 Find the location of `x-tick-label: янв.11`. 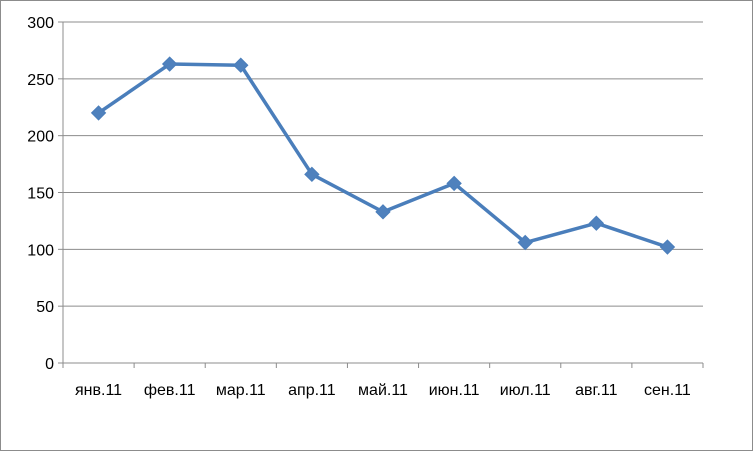

x-tick-label: янв.11 is located at coordinates (98, 390).